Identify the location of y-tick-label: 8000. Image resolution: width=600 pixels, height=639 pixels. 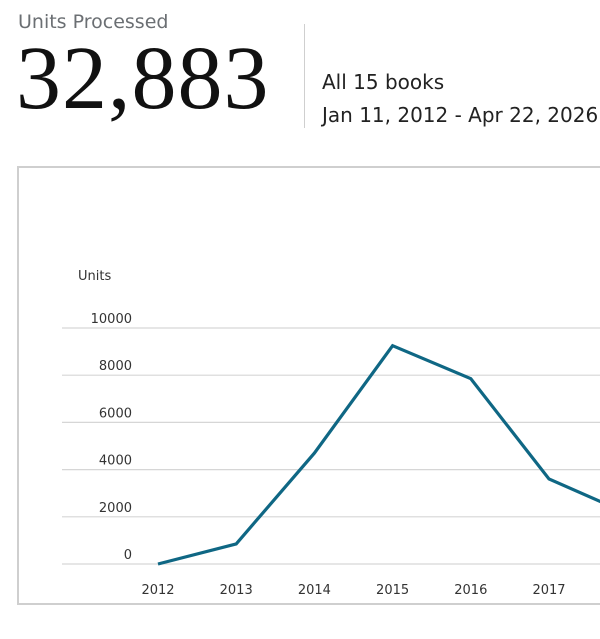
(115, 366).